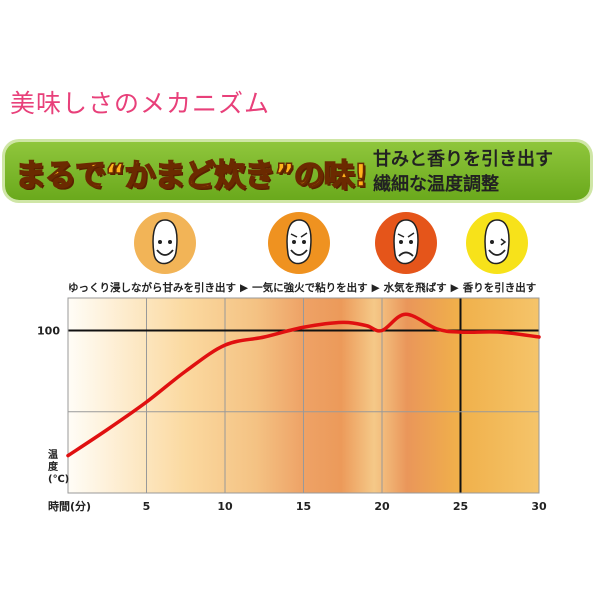 Image resolution: width=600 pixels, height=600 pixels. I want to click on stage-label: 水気を飛ばす, so click(415, 288).